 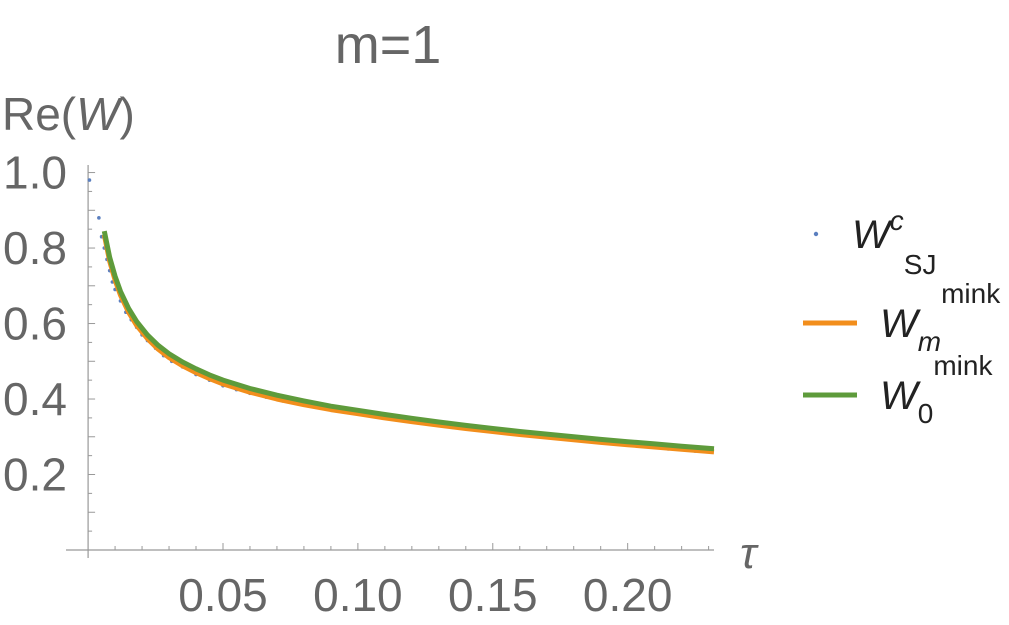 What do you see at coordinates (493, 595) in the screenshot?
I see `x-tick-label: 0.15` at bounding box center [493, 595].